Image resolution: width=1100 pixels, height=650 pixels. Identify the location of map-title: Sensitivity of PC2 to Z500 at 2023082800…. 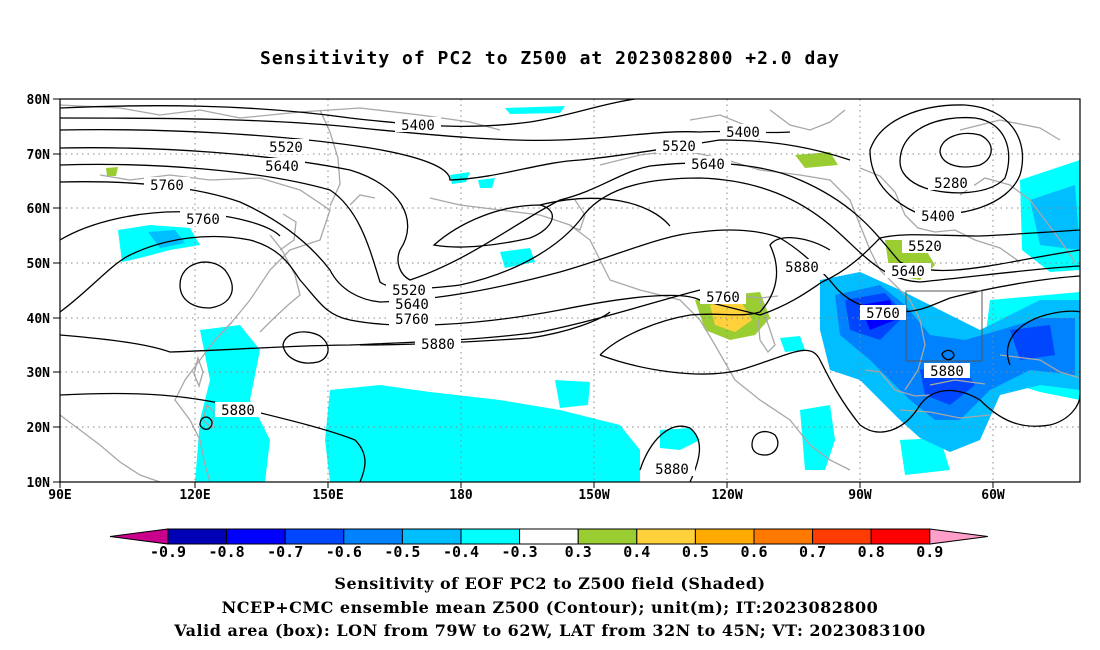
(549, 58).